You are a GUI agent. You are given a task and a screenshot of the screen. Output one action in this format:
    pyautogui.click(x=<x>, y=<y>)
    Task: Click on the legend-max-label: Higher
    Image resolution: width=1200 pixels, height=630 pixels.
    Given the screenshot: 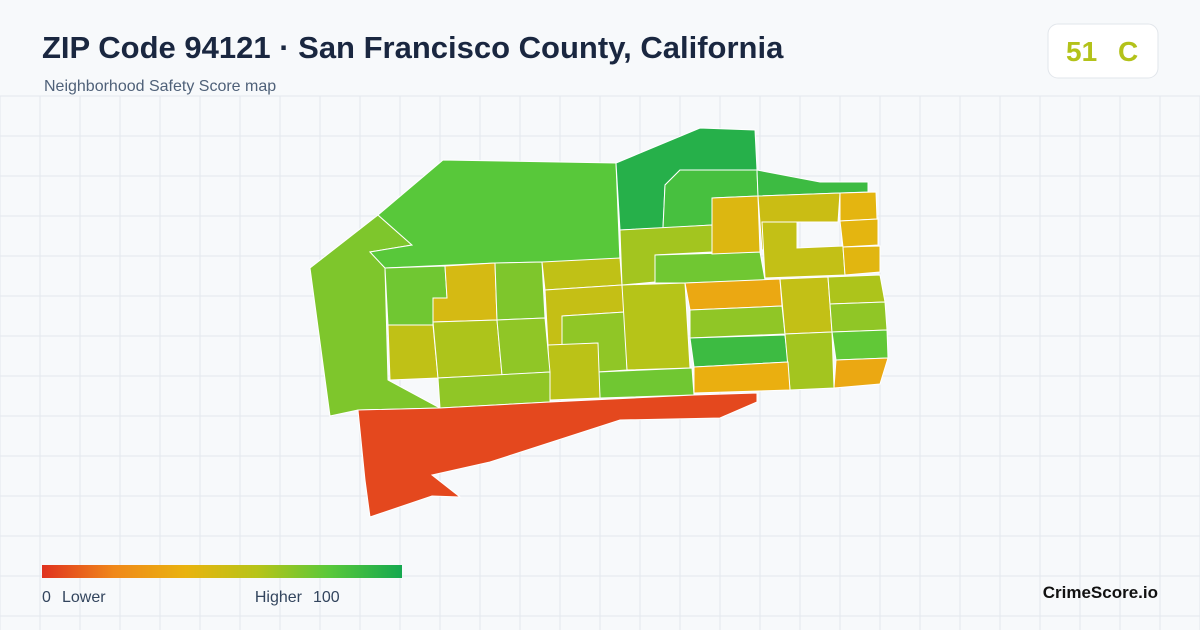 What is the action you would take?
    pyautogui.click(x=279, y=597)
    